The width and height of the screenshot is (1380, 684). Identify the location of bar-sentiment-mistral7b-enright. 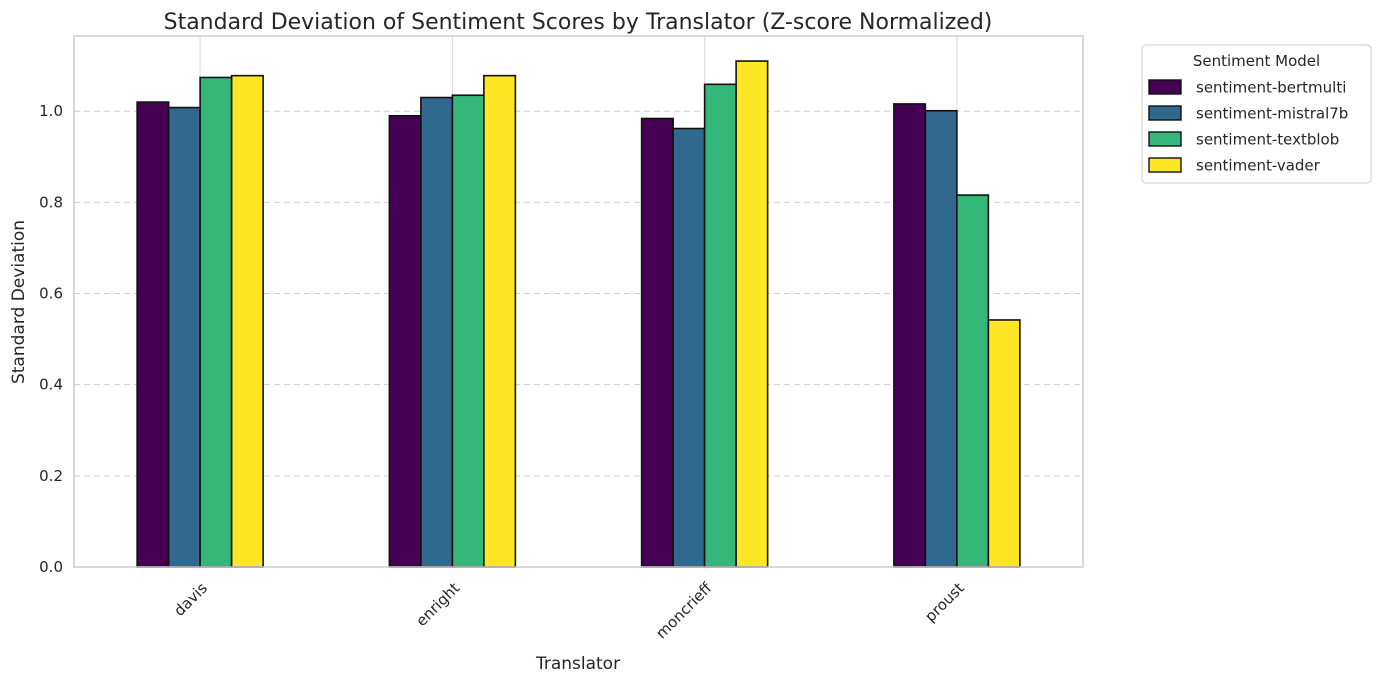
(437, 332).